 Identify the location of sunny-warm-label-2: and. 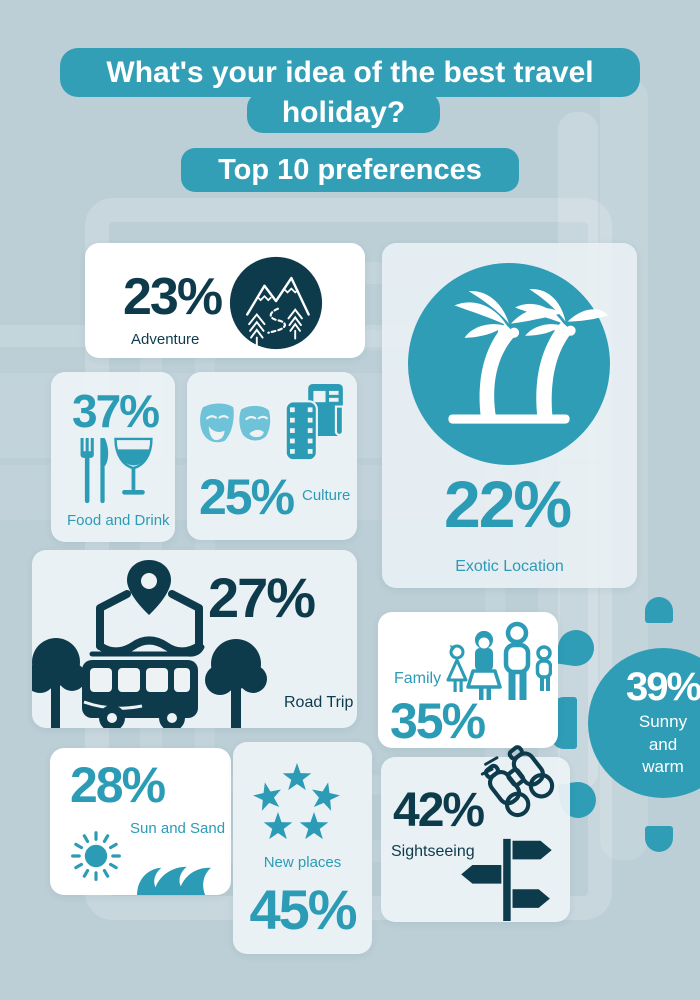
(663, 744).